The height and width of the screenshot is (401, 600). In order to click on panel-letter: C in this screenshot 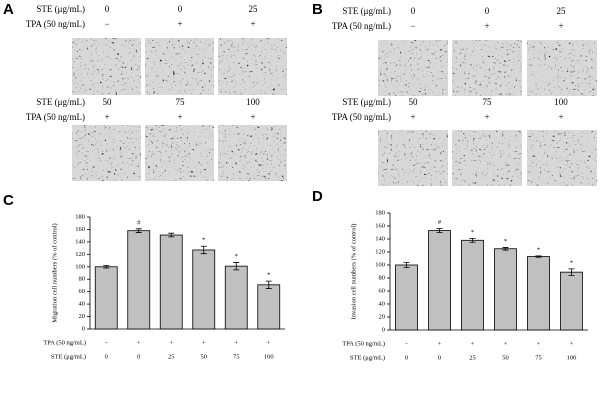, I will do `click(8, 200)`.